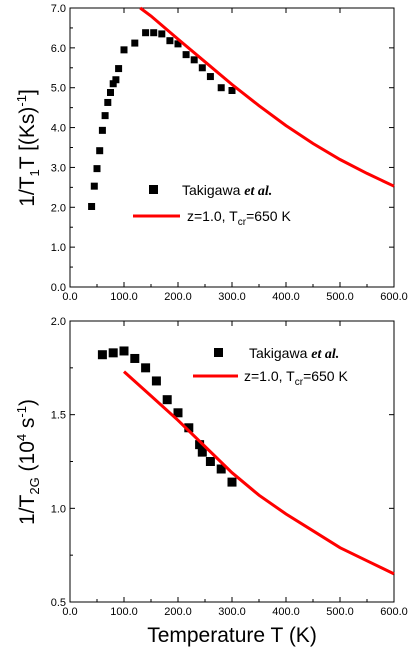 This screenshot has height=649, width=409. Describe the element at coordinates (232, 297) in the screenshot. I see `top-x-tick-label: 300.0` at that location.